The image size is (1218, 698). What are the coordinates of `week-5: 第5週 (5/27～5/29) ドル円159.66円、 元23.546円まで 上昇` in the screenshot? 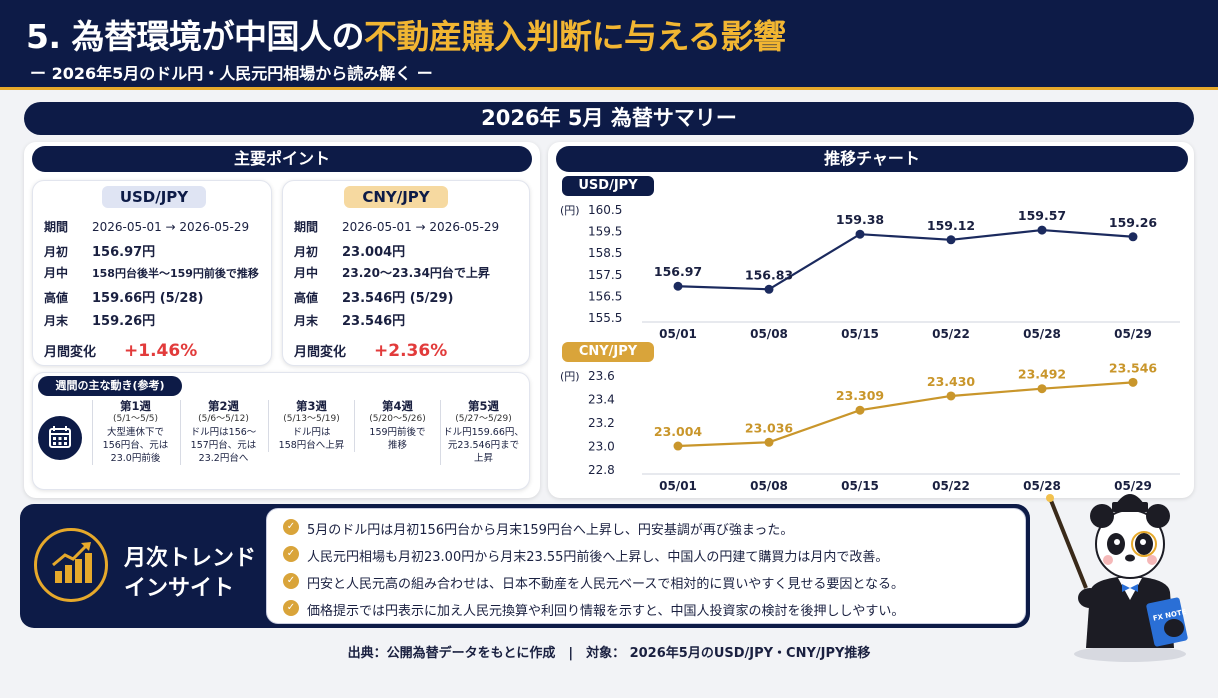 It's located at (483, 432).